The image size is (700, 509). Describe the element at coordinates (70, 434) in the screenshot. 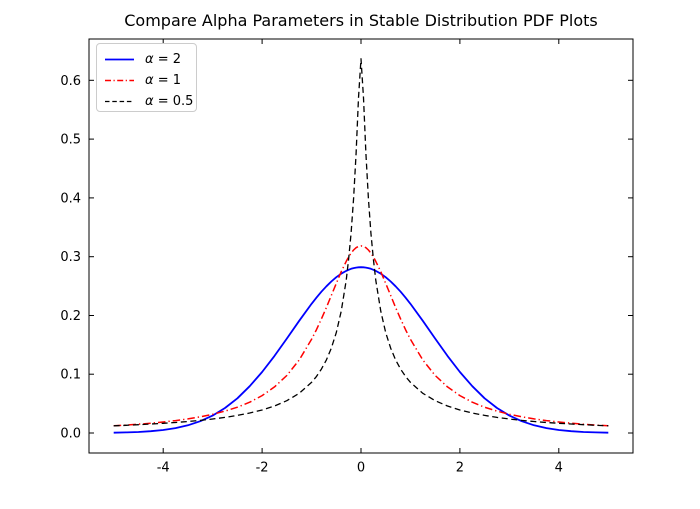

I see `y-tick-label: 0.0` at that location.